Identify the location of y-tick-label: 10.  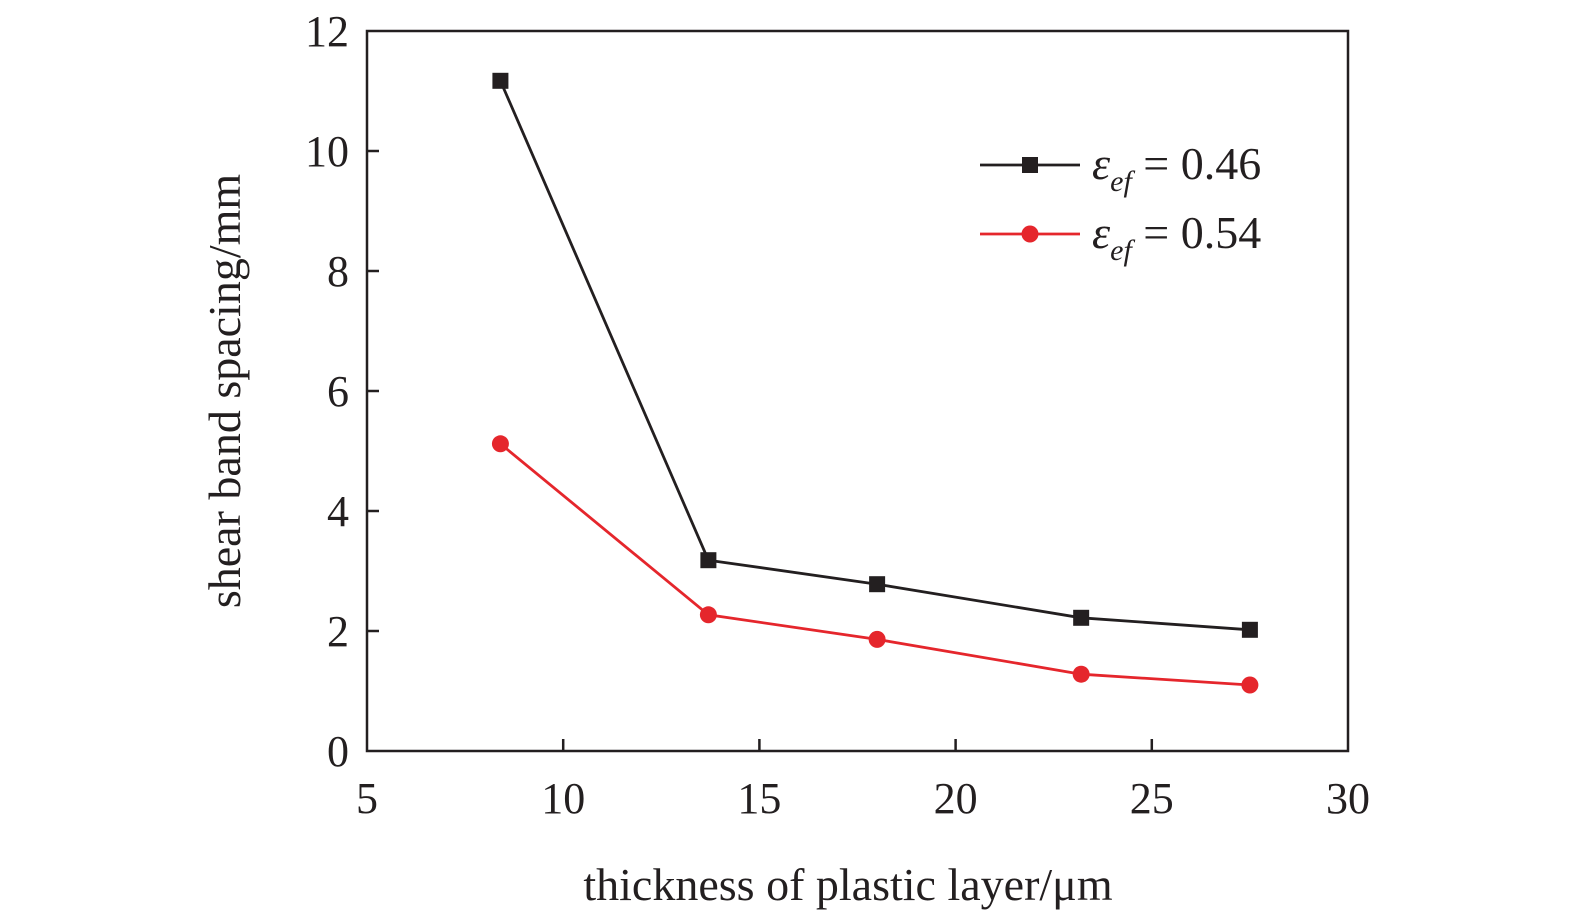
(327, 151).